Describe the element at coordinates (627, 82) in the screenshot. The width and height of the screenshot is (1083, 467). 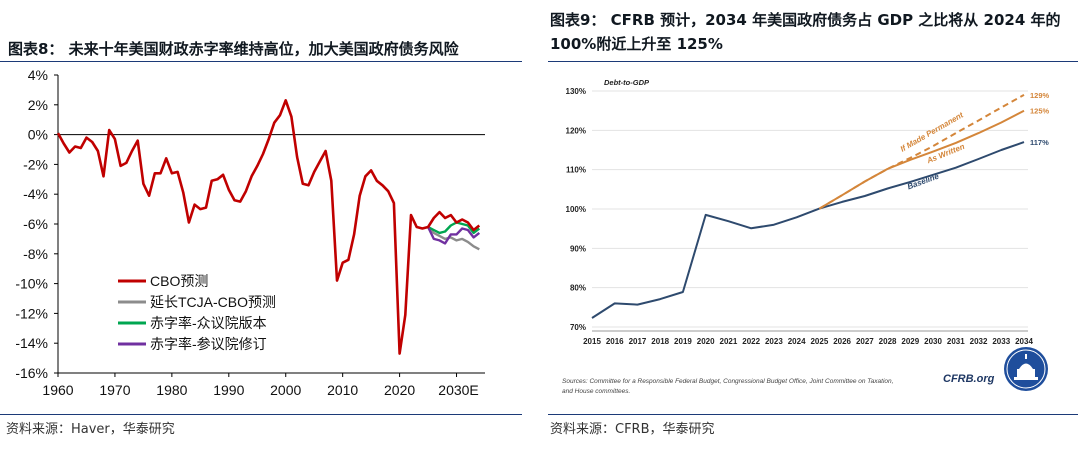
I see `right-chart-title: Debt-to-GDP` at that location.